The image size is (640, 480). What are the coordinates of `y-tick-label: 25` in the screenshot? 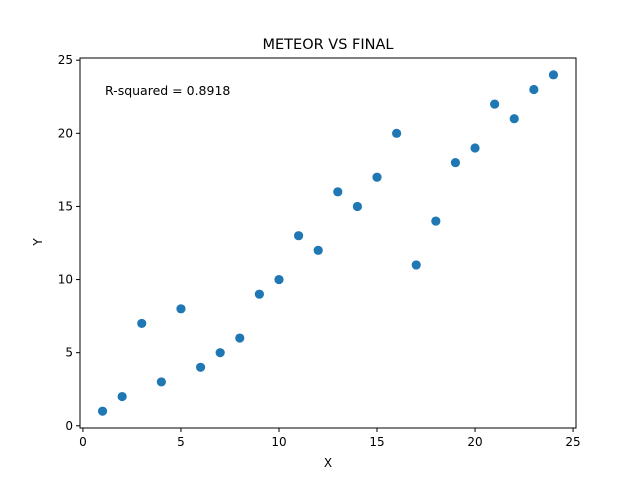 It's located at (65, 60).